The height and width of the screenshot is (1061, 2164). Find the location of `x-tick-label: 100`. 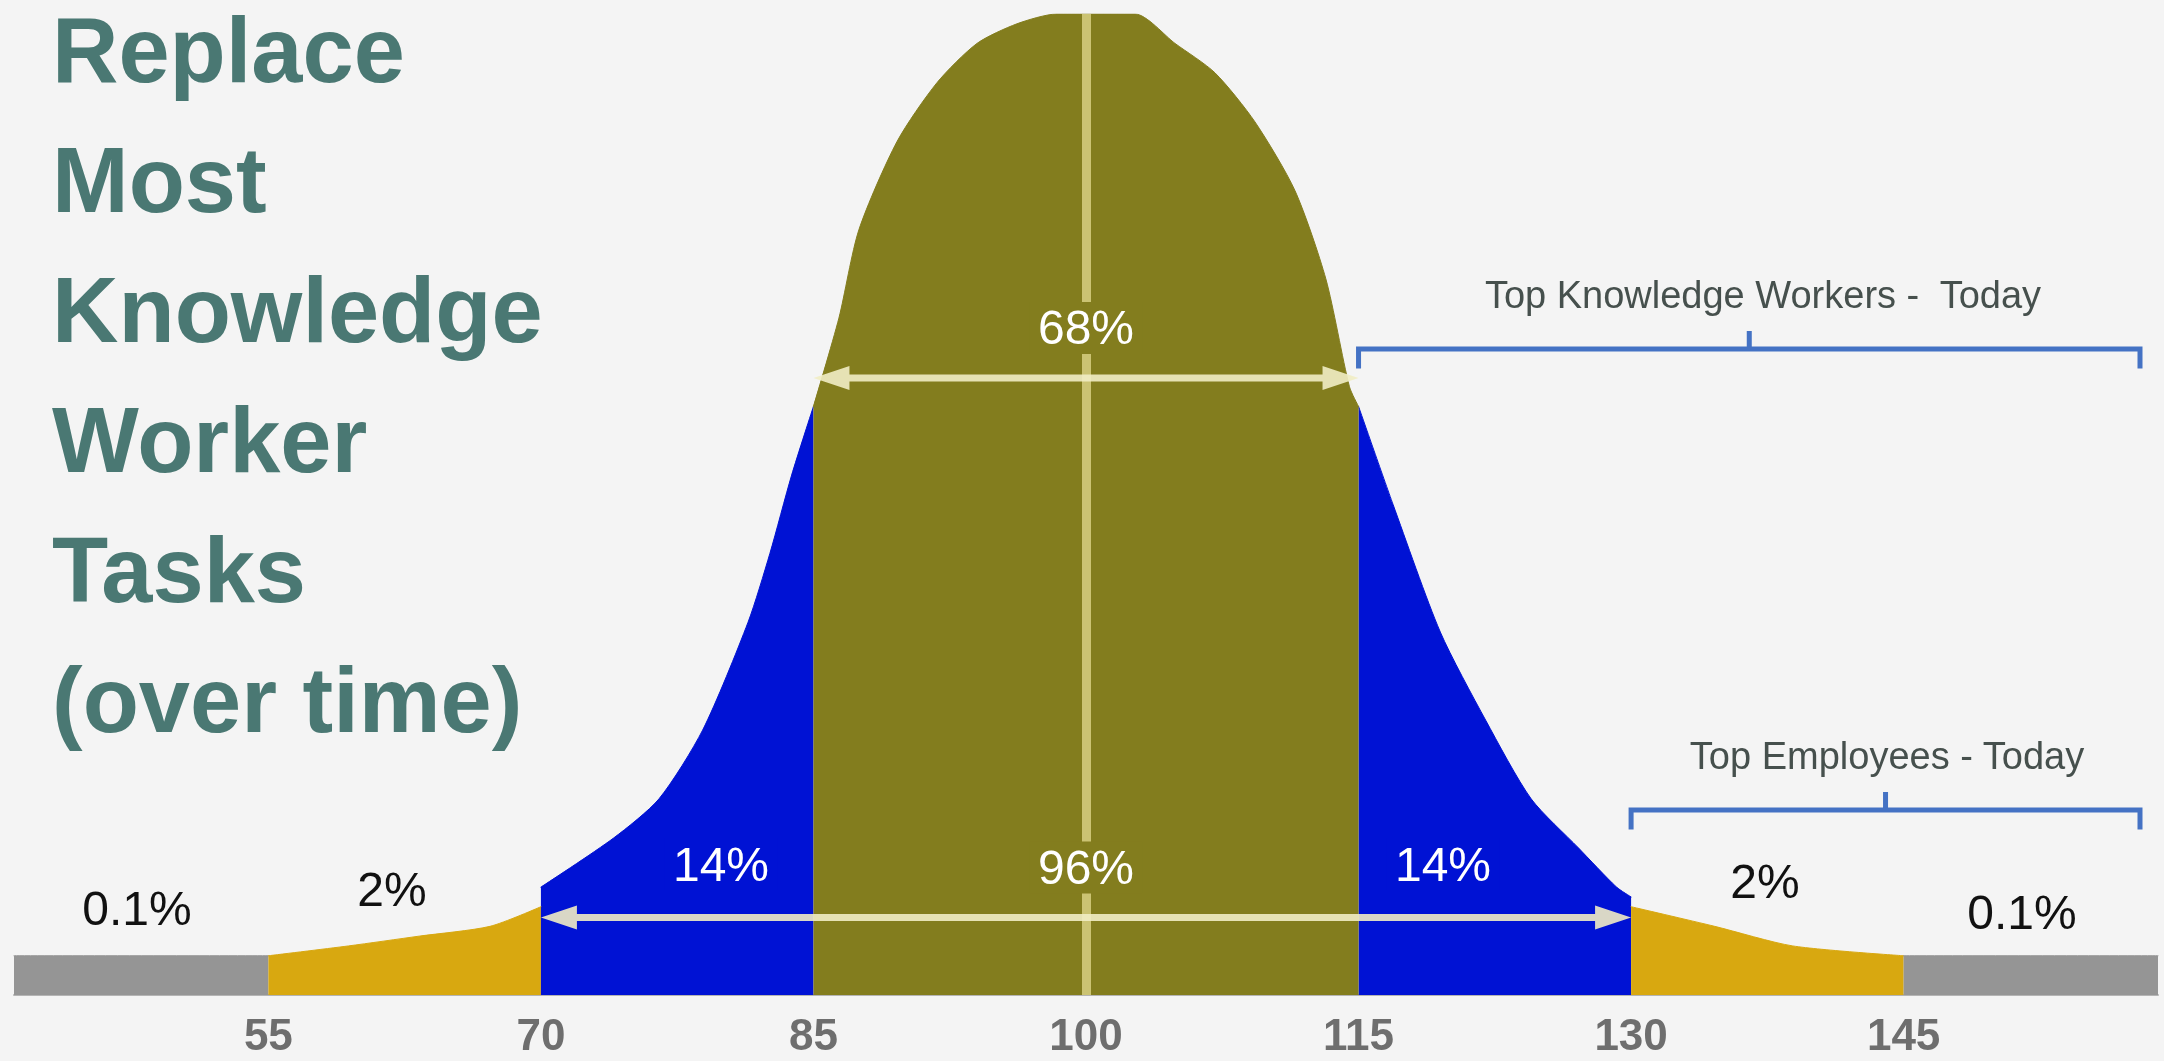

x-tick-label: 100 is located at coordinates (1086, 1034).